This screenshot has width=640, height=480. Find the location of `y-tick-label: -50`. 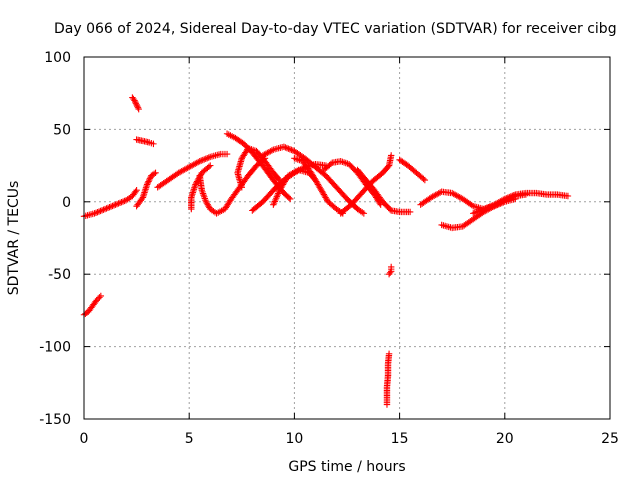

y-tick-label: -50 is located at coordinates (59, 275).